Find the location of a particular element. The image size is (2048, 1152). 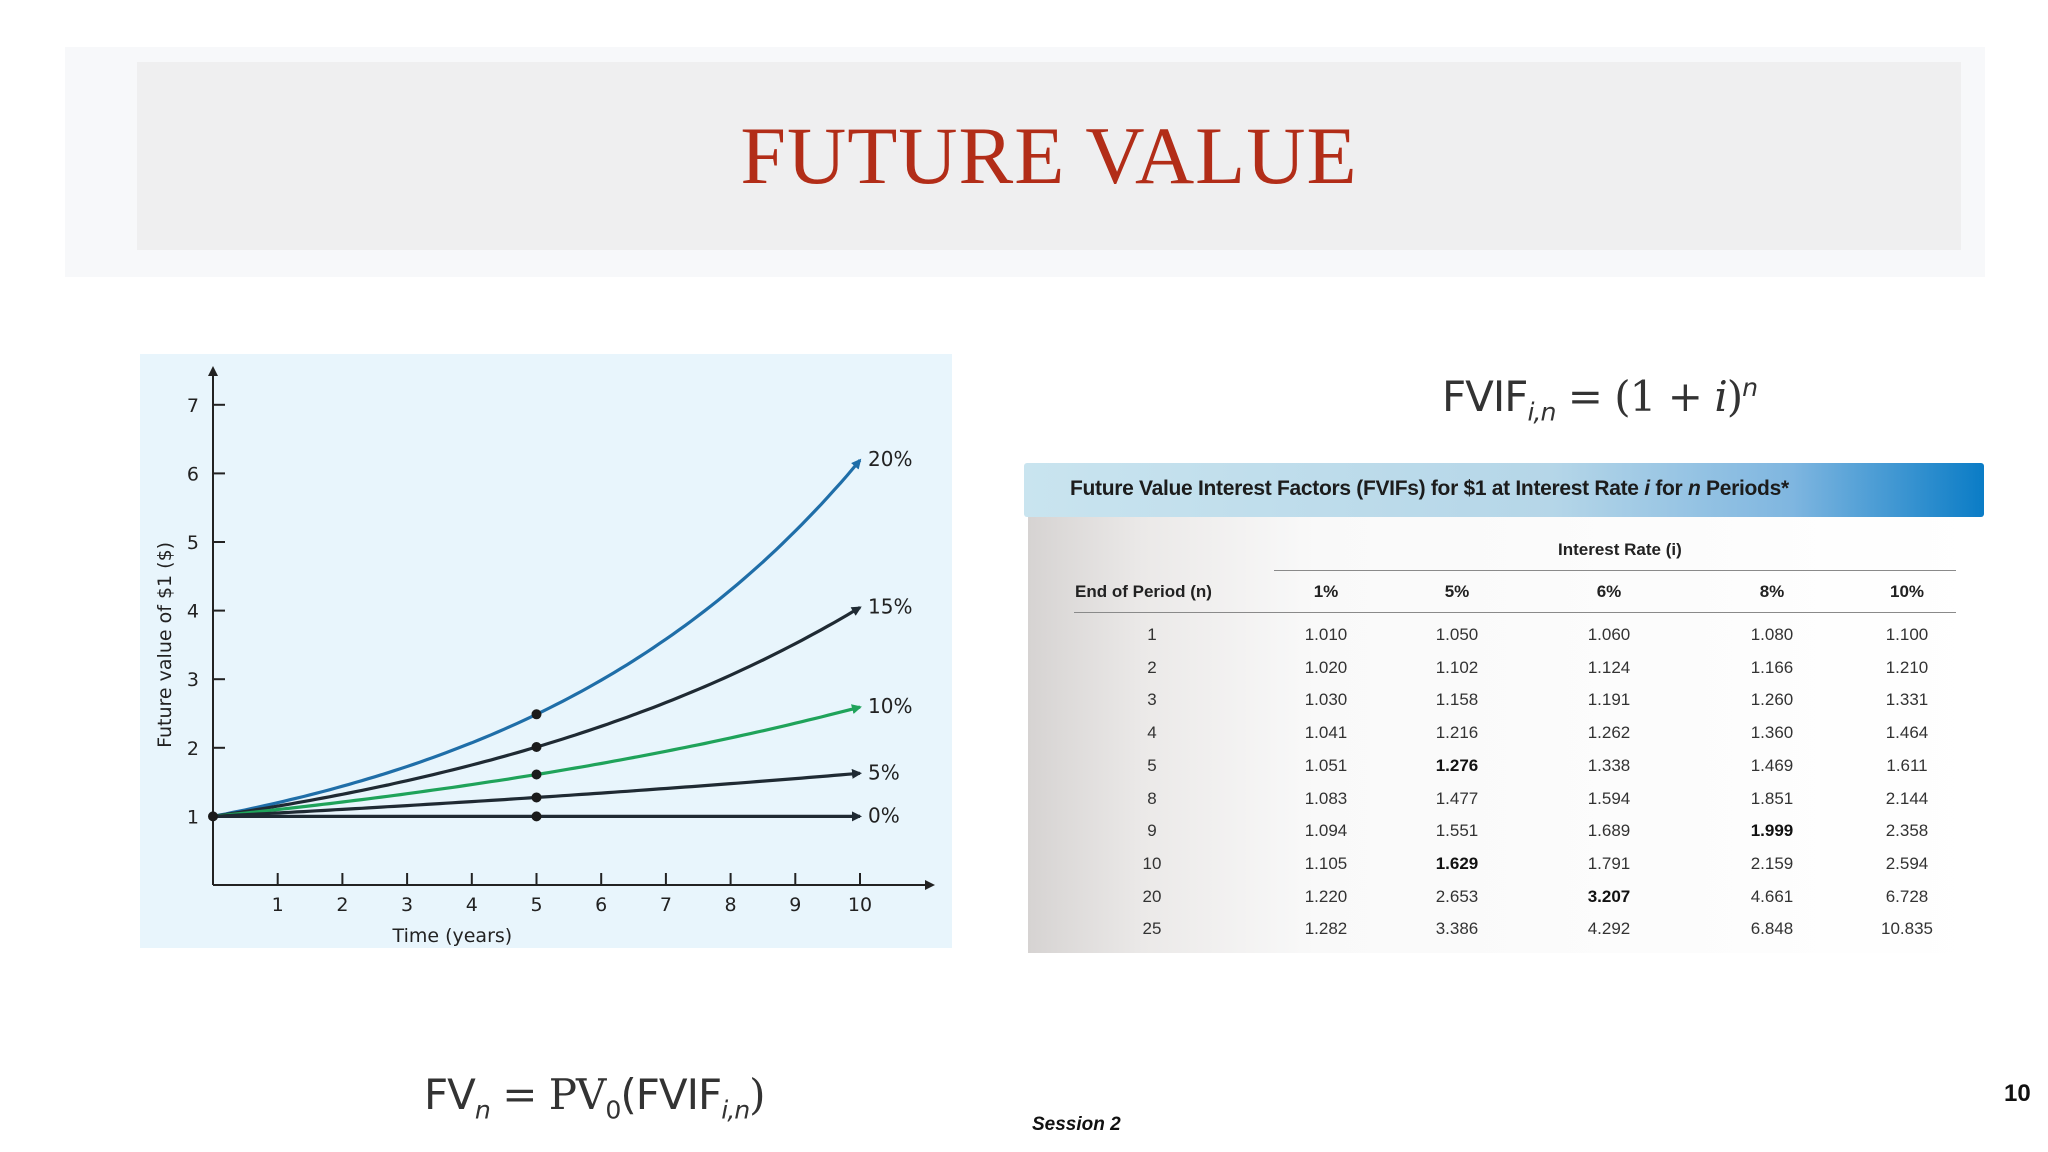

y-tick-label: 6 is located at coordinates (193, 474).